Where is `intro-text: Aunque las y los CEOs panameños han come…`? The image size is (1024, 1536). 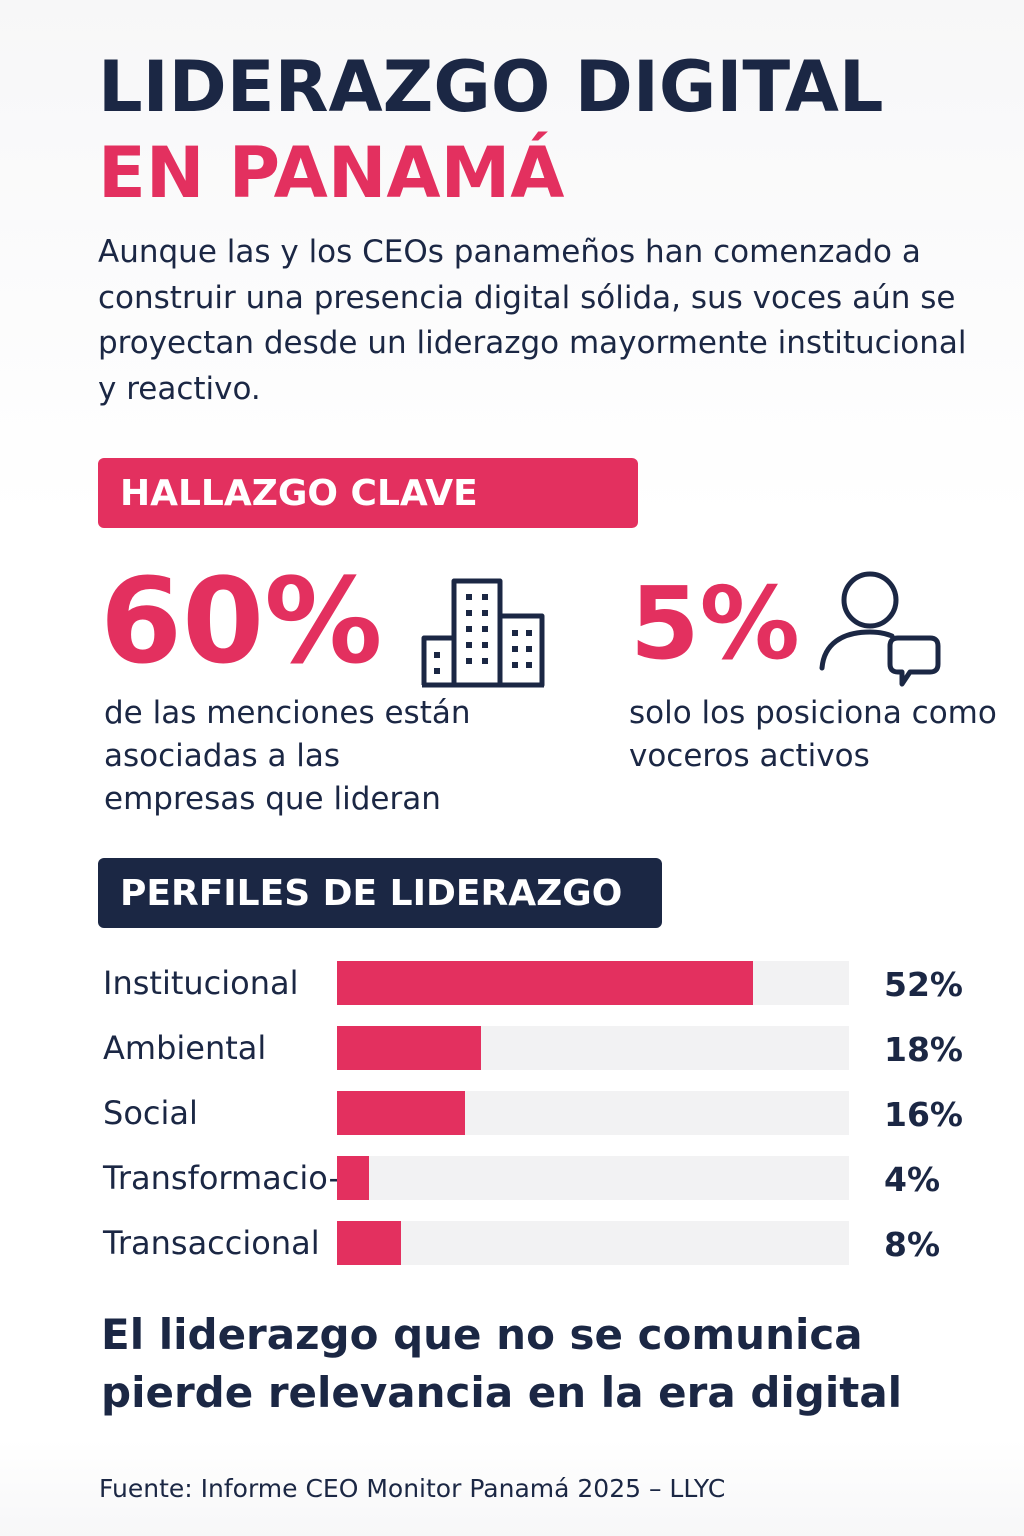 intro-text: Aunque las y los CEOs panameños han come… is located at coordinates (532, 320).